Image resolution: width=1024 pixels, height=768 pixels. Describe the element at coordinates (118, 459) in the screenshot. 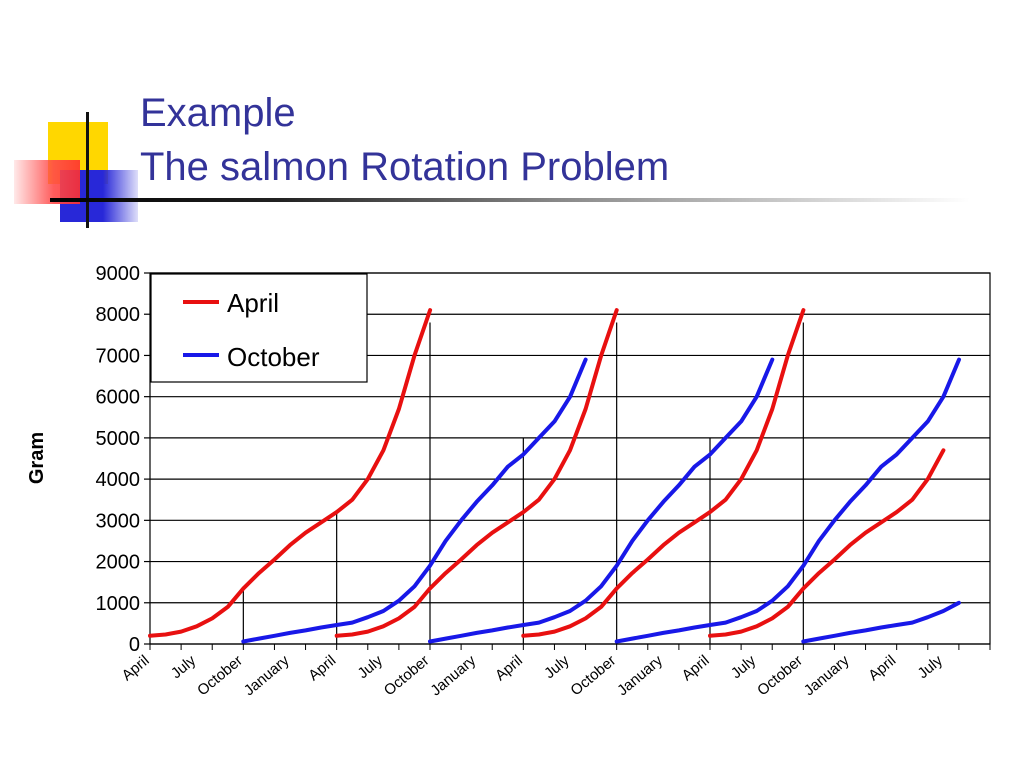

I see `y-tick-labels: 0 1000 2000 3000 4000 5000 6000 7000 8000 9000` at that location.